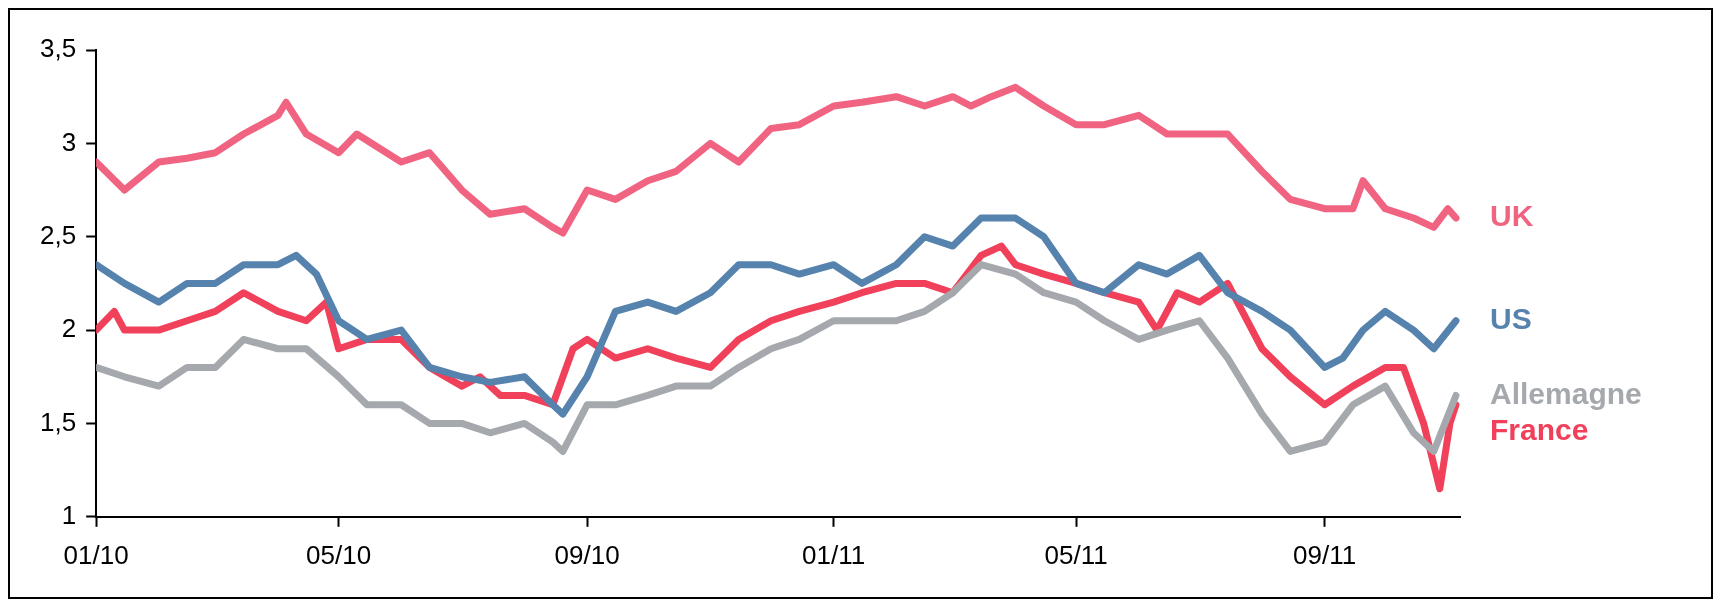  Describe the element at coordinates (58, 421) in the screenshot. I see `y-tick-label: 1,5` at that location.